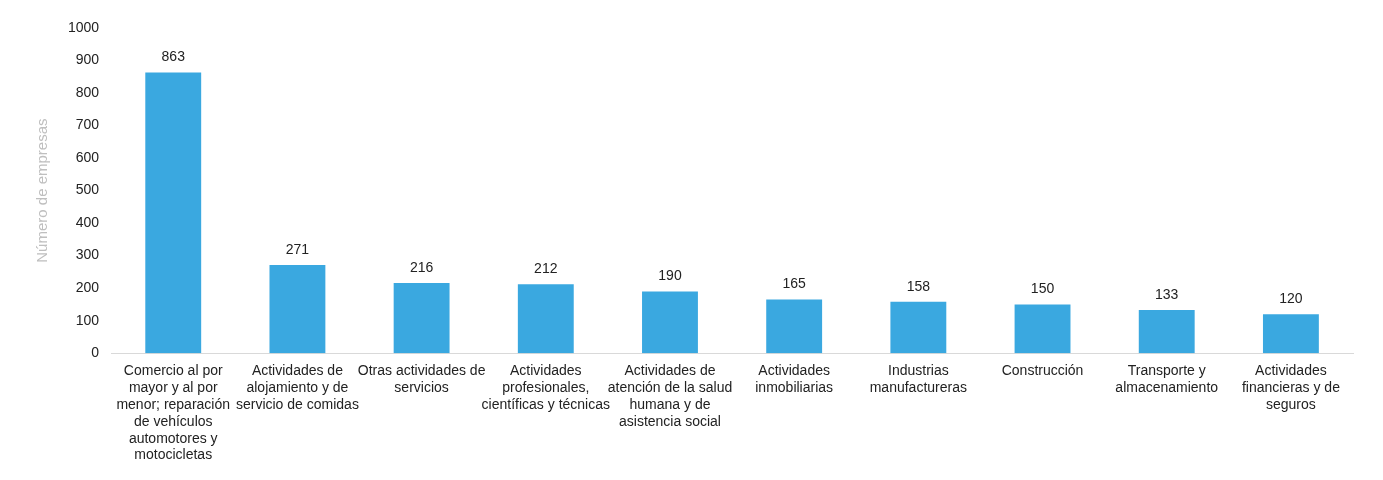 Image resolution: width=1383 pixels, height=480 pixels. What do you see at coordinates (1042, 288) in the screenshot?
I see `data-label: 150` at bounding box center [1042, 288].